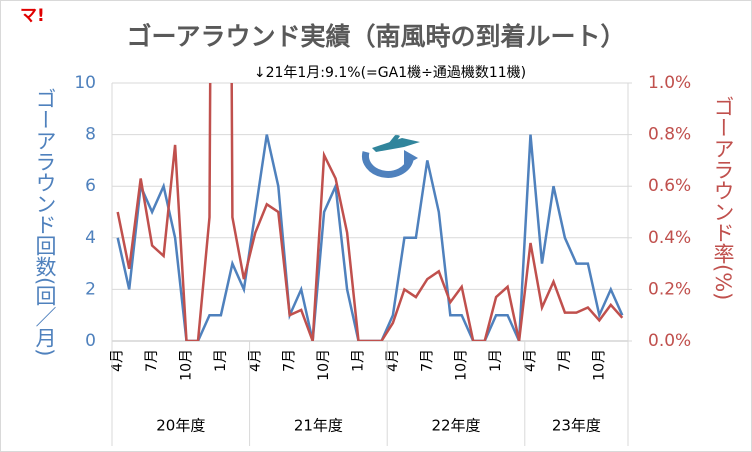  Describe the element at coordinates (669, 289) in the screenshot. I see `y2-tick-label: 0.2%` at that location.